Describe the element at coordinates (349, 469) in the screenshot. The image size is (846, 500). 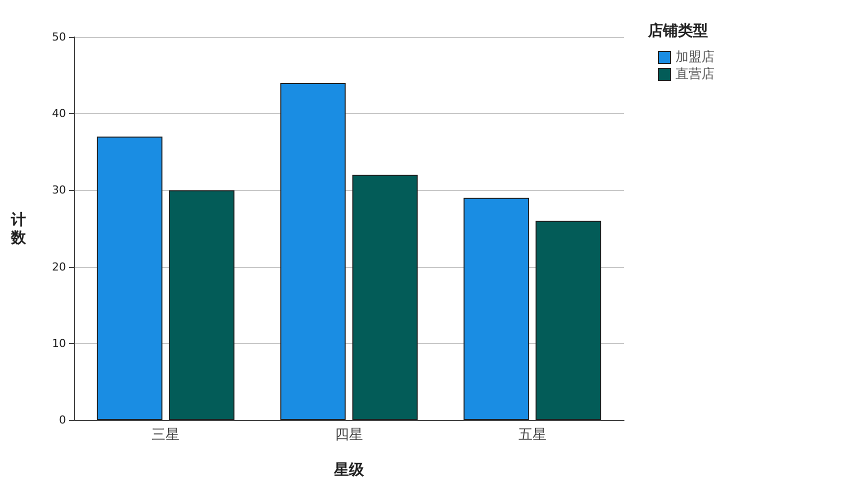
I see `x-axis-title: 星级` at that location.